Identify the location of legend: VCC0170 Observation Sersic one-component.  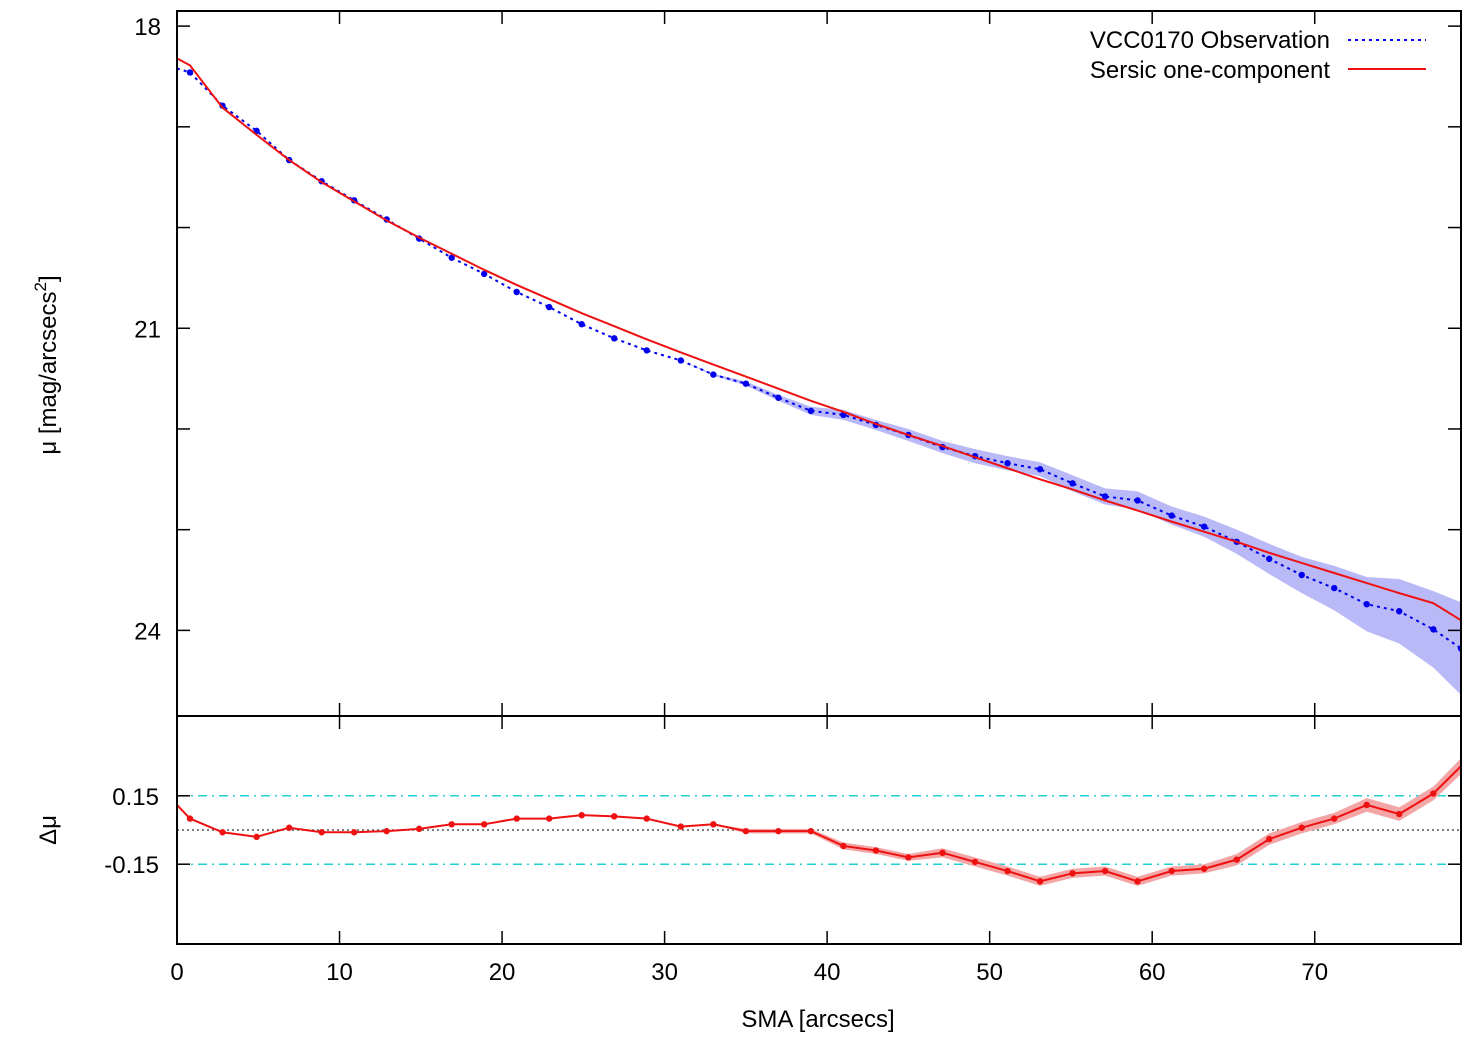
(1258, 55).